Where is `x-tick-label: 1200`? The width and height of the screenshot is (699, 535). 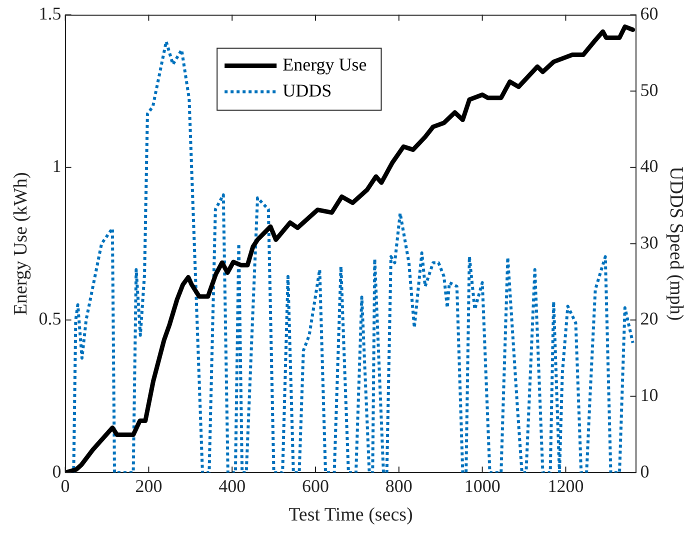 x-tick-label: 1200 is located at coordinates (566, 486).